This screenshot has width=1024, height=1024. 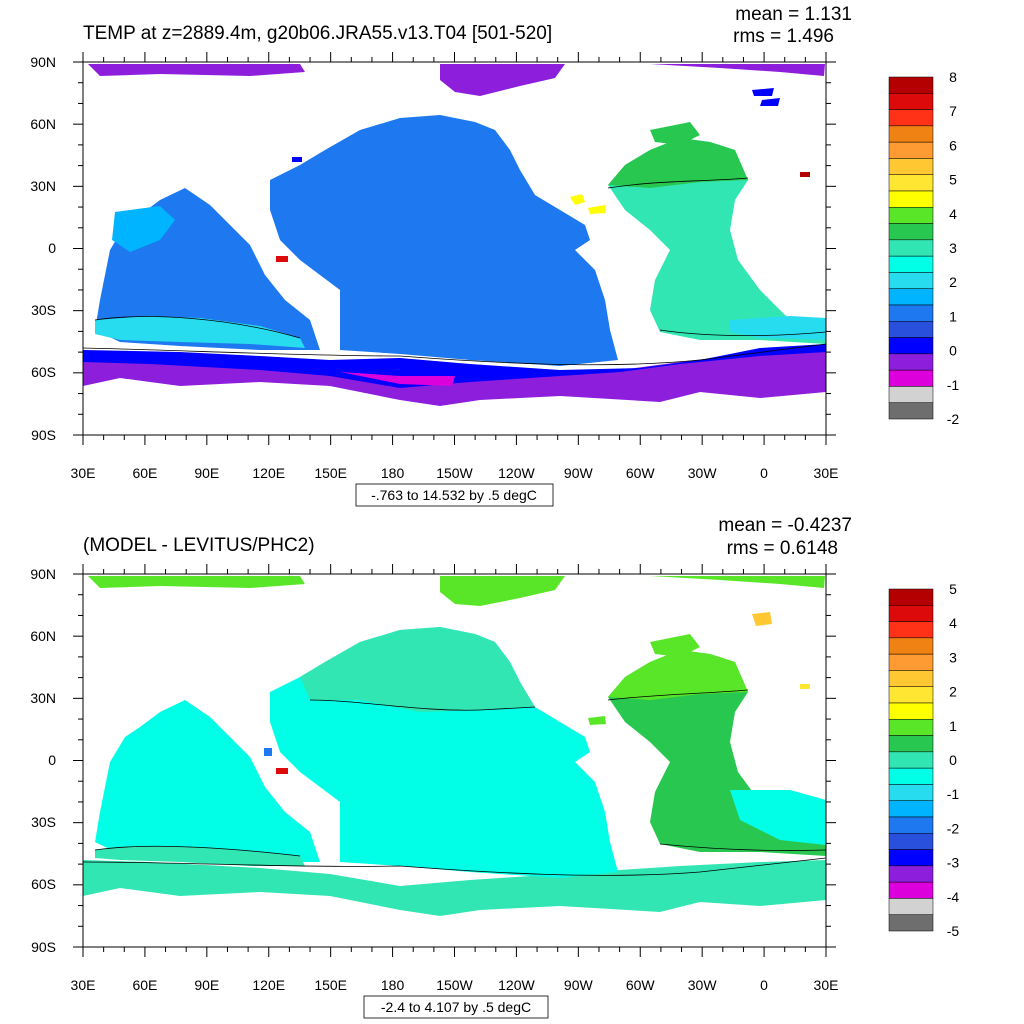 What do you see at coordinates (52, 248) in the screenshot?
I see `lat-label: 0` at bounding box center [52, 248].